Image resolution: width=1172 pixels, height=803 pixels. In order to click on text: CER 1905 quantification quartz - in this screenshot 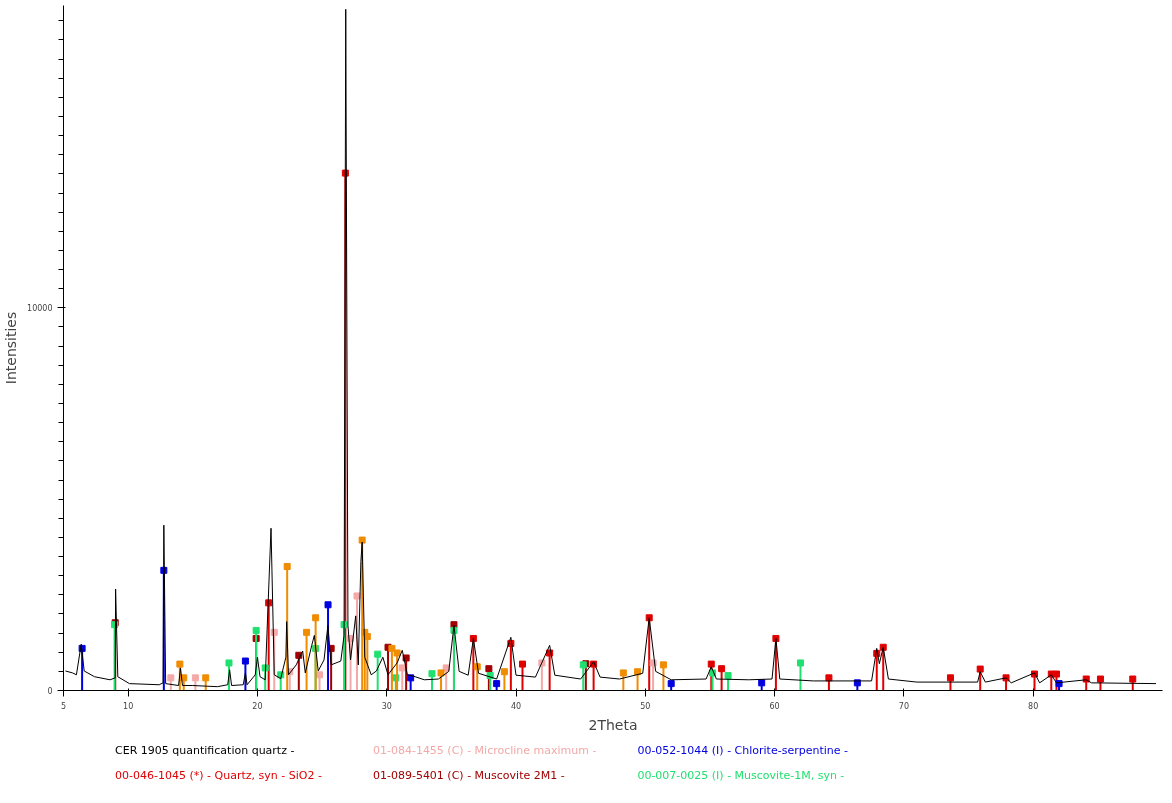, I will do `click(205, 750)`.